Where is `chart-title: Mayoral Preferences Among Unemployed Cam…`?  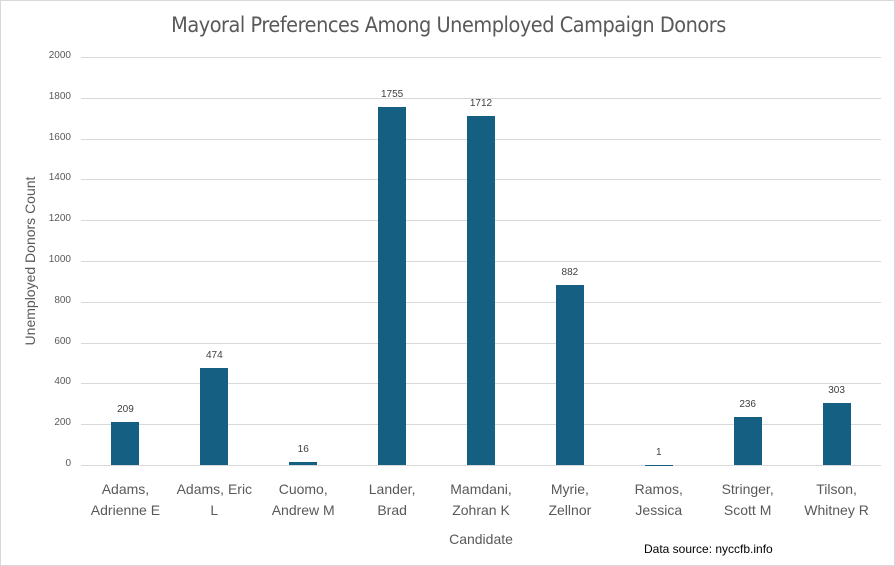 chart-title: Mayoral Preferences Among Unemployed Cam… is located at coordinates (448, 25).